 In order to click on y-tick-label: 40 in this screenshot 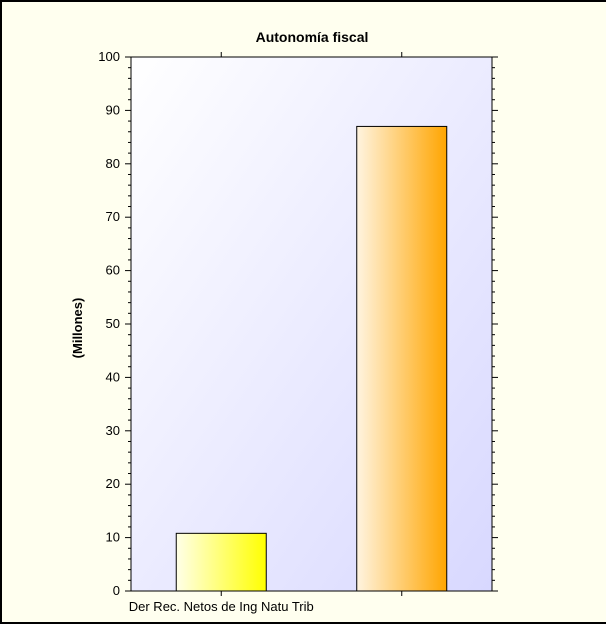, I will do `click(113, 376)`.